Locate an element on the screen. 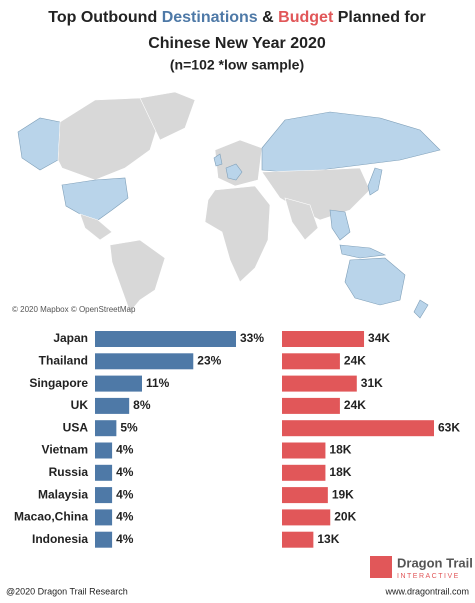  value-label: 63K is located at coordinates (449, 427).